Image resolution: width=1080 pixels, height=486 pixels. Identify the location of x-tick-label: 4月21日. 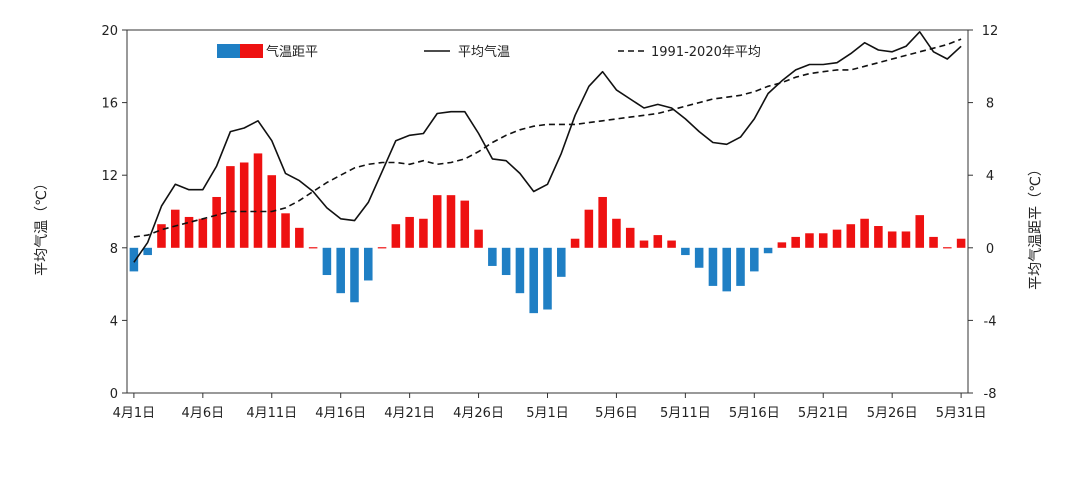
(409, 413).